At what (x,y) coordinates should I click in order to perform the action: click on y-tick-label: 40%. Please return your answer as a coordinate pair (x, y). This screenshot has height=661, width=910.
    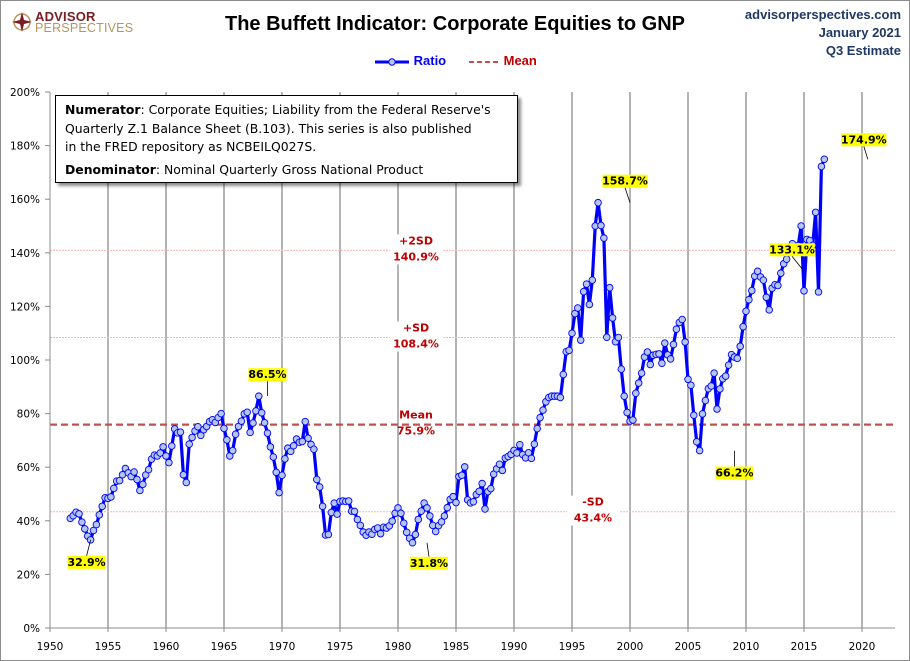
    Looking at the image, I should click on (28, 522).